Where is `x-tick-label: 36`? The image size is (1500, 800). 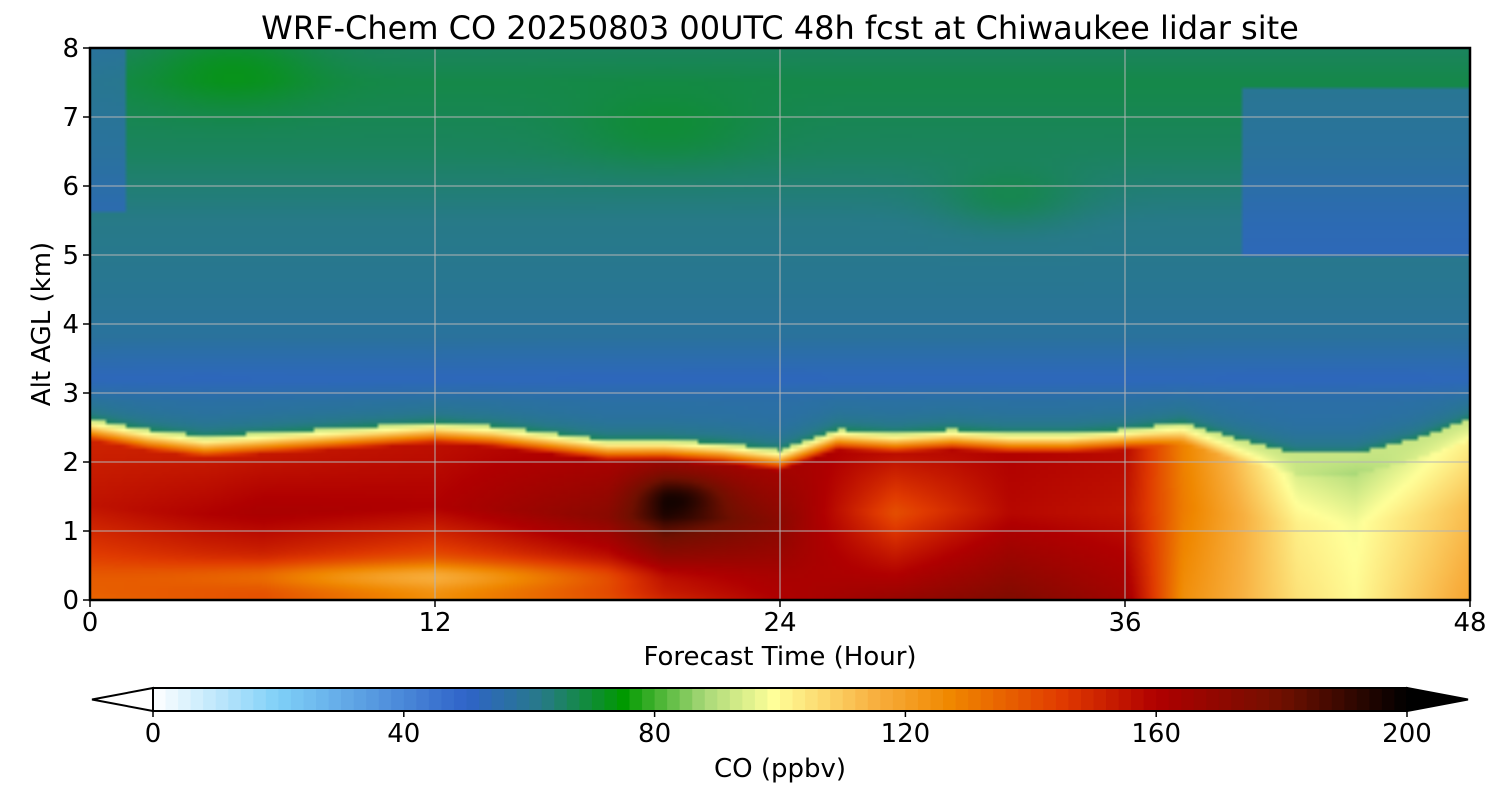 x-tick-label: 36 is located at coordinates (1124, 623).